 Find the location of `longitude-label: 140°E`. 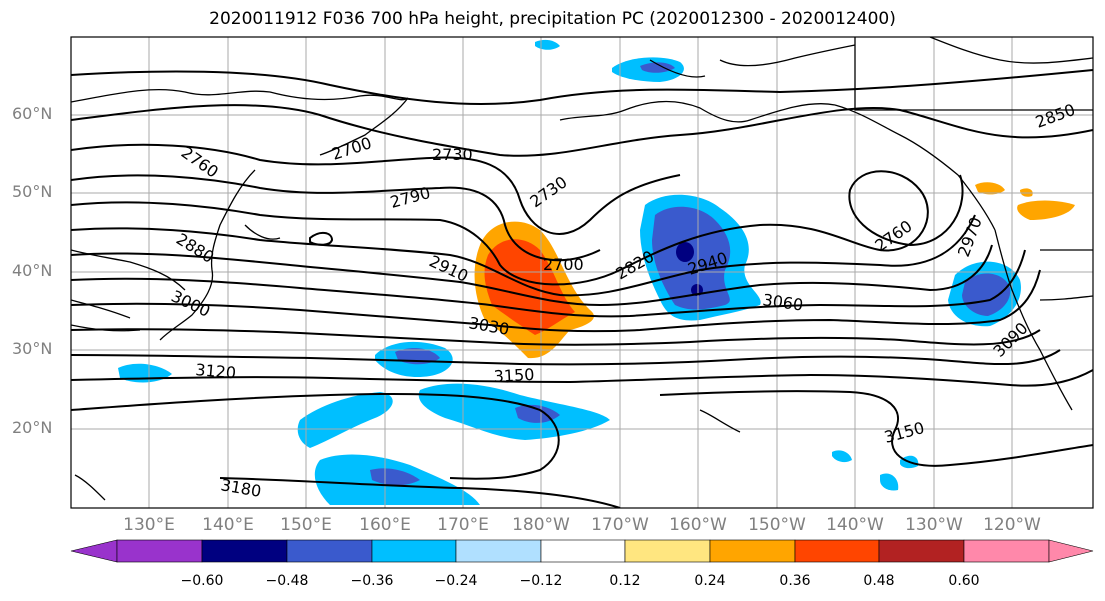

longitude-label: 140°E is located at coordinates (228, 525).